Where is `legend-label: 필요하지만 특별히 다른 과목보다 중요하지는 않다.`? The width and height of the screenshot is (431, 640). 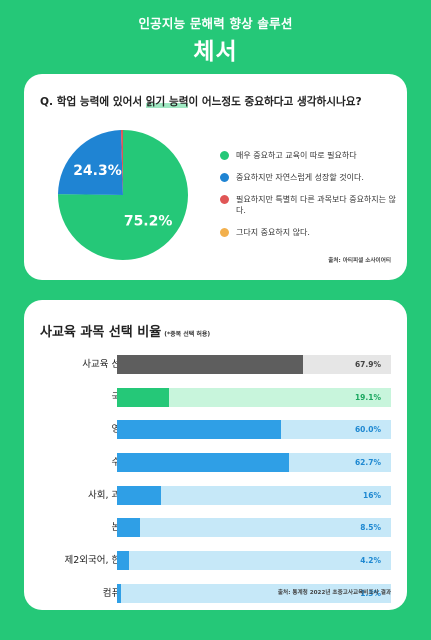 legend-label: 필요하지만 특별히 다른 과목보다 중요하지는 않다. is located at coordinates (316, 205).